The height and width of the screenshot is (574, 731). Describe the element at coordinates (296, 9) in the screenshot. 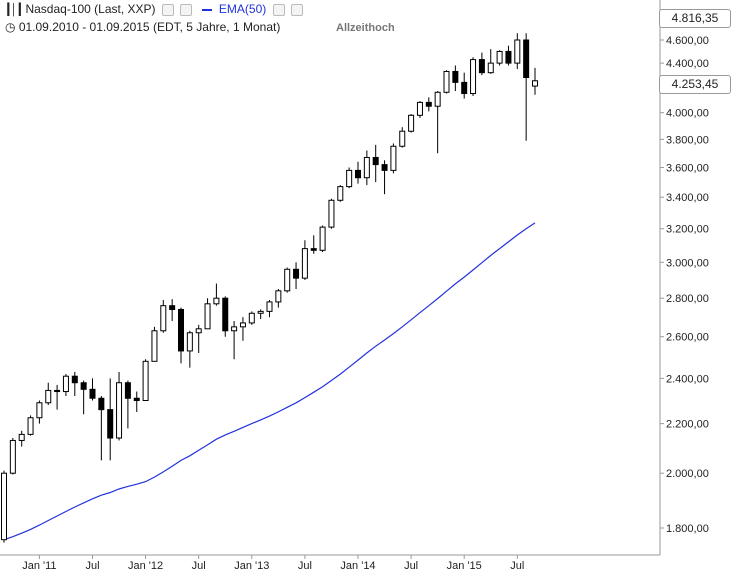

I see `indicator-close-icon` at that location.